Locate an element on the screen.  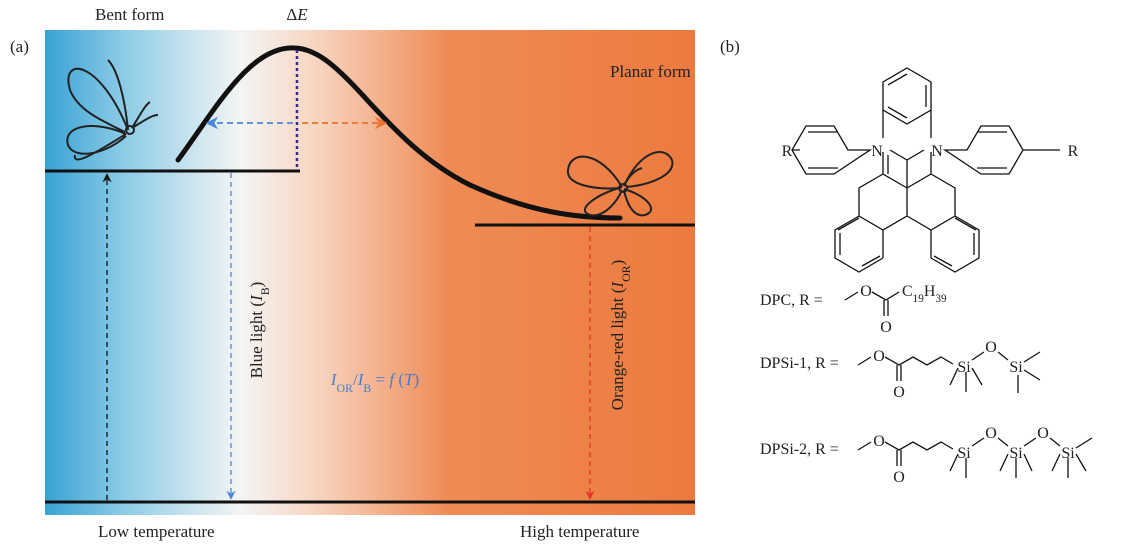
text-part: = is located at coordinates (380, 379).